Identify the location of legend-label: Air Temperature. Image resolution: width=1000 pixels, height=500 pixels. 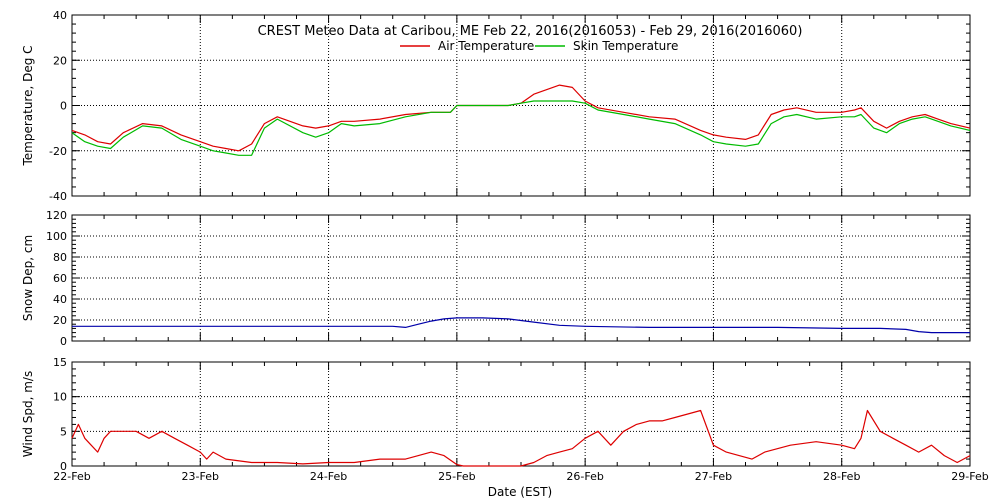
(486, 46).